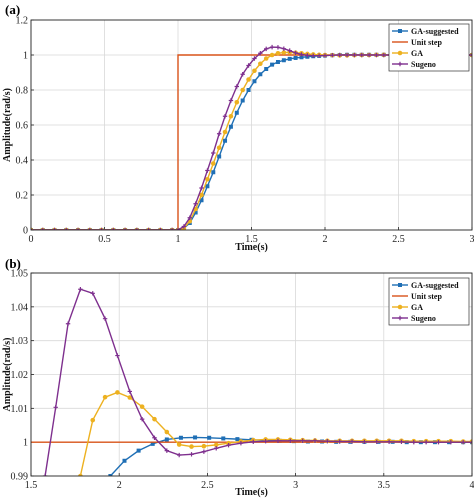  Describe the element at coordinates (13, 263) in the screenshot. I see `panel-label: (b)` at that location.